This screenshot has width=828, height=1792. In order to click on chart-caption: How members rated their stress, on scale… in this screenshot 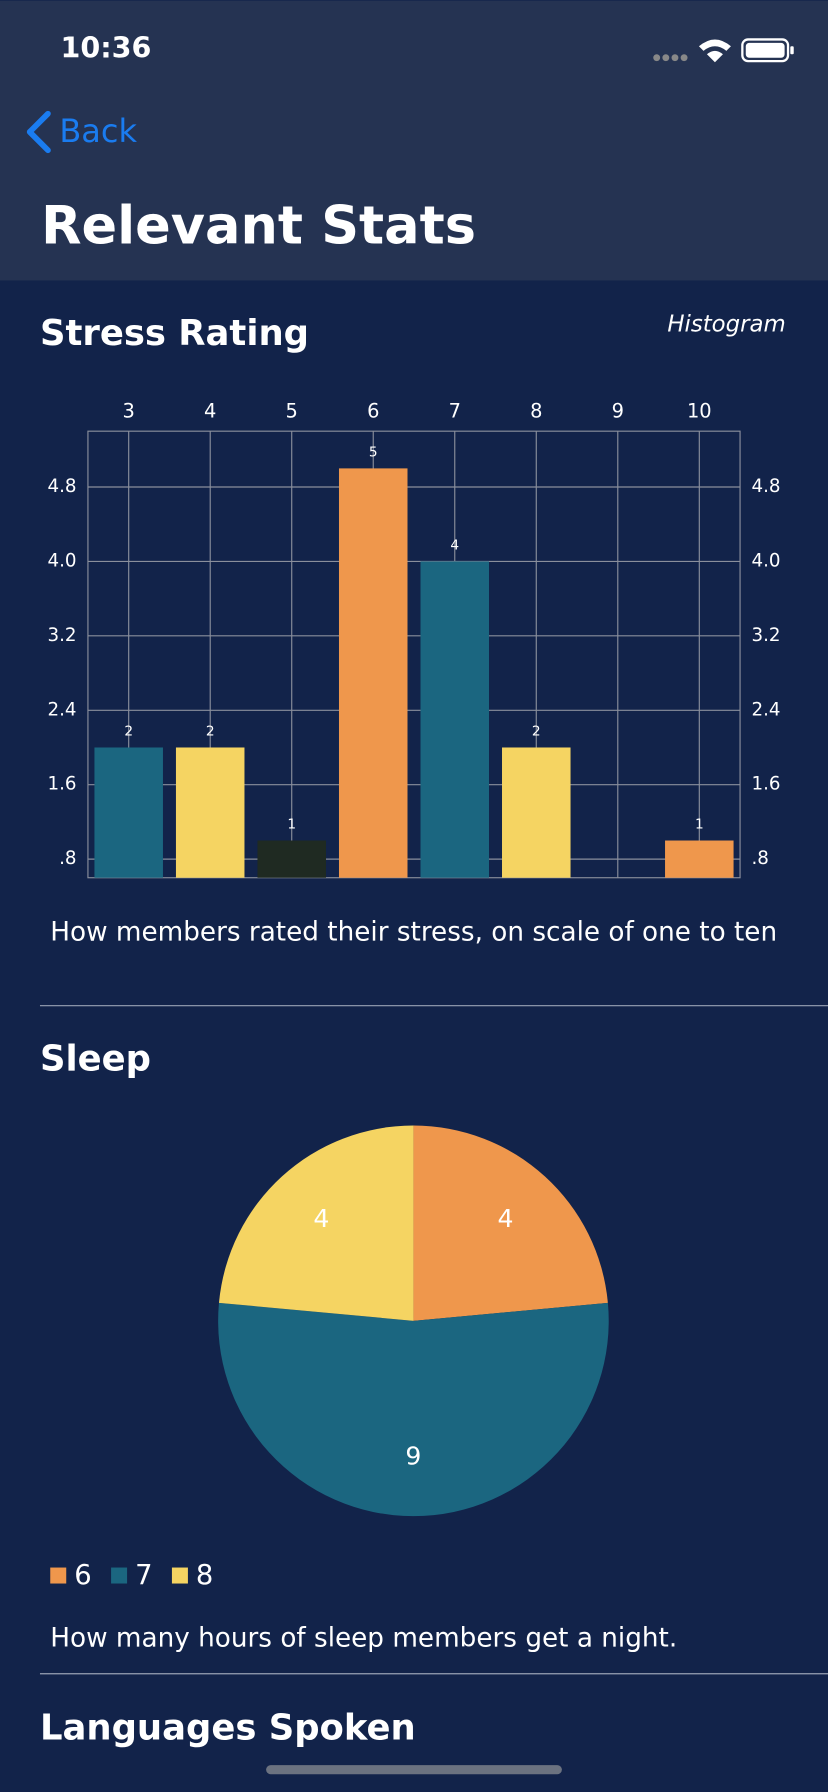, I will do `click(414, 932)`.